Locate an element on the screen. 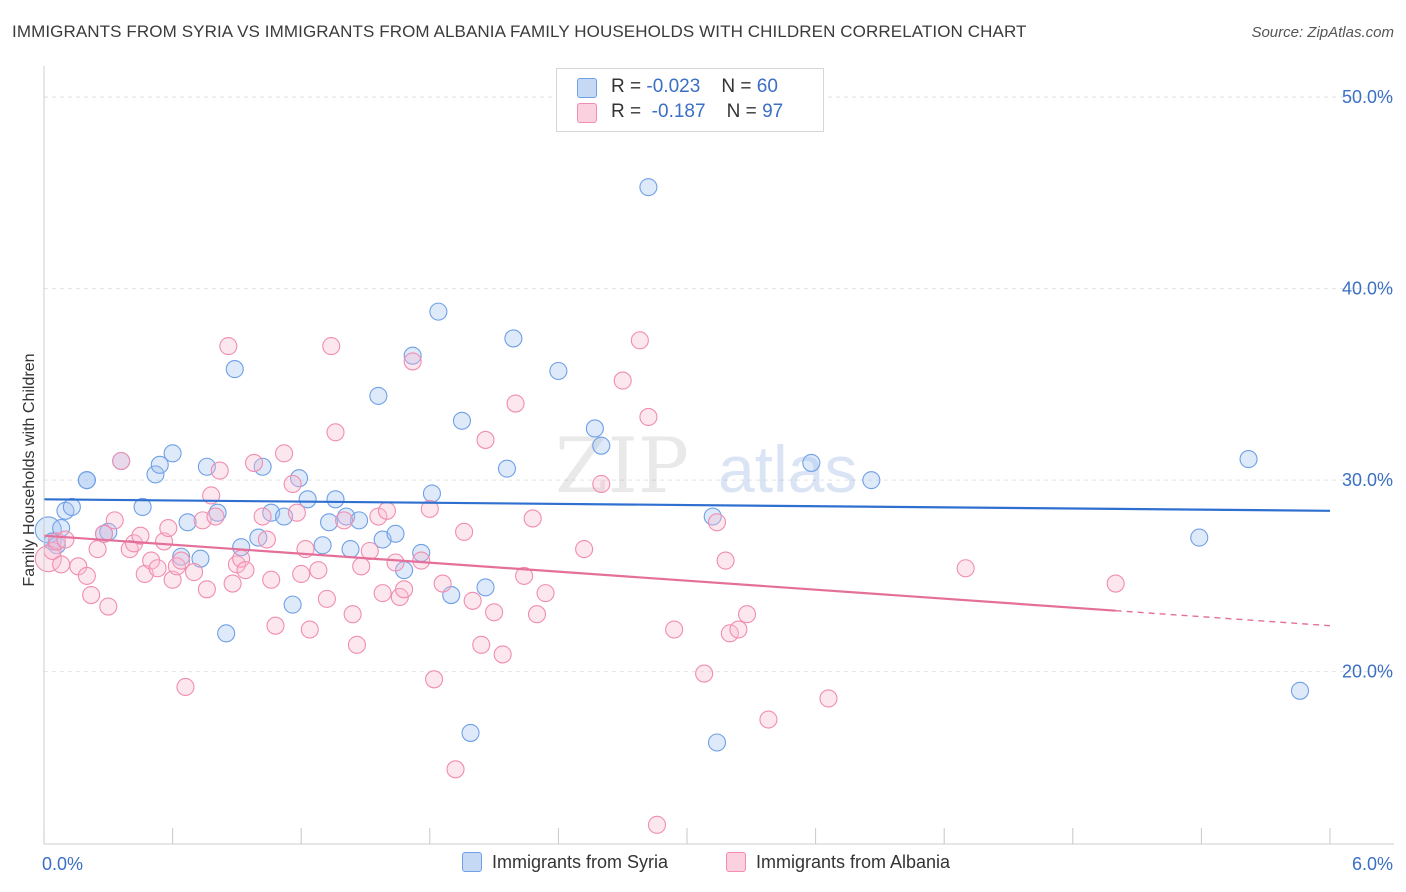  albania-r-label: R = is located at coordinates (626, 111).